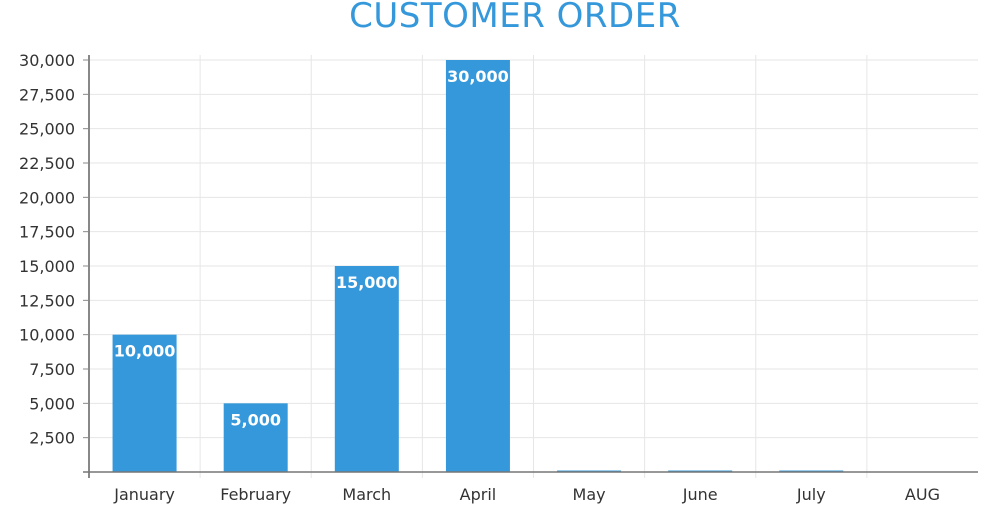 This screenshot has height=520, width=1006. What do you see at coordinates (922, 494) in the screenshot?
I see `x-tick-label: AUG` at bounding box center [922, 494].